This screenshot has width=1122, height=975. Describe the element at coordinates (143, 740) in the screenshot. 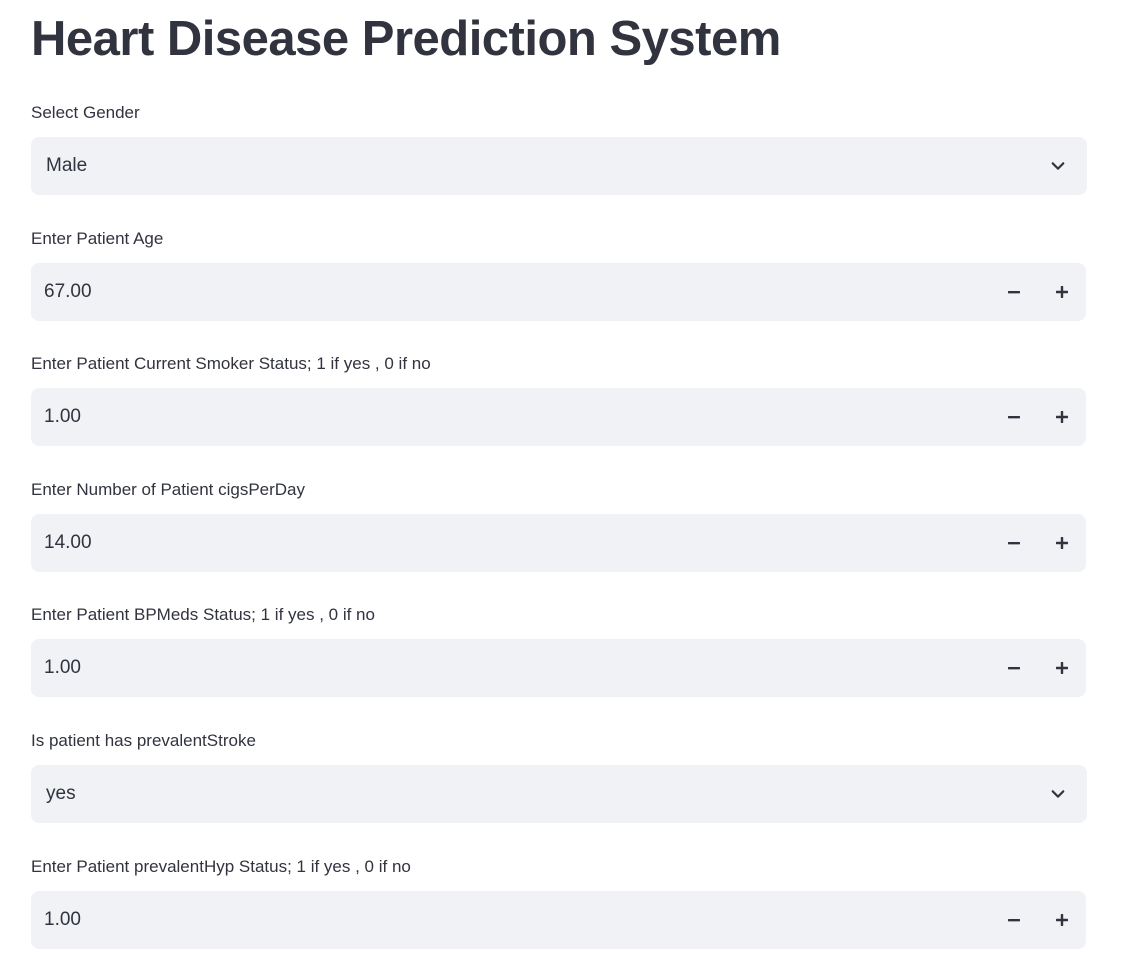

I see `prevalent-stroke-label: Is patient has prevalentStroke` at that location.